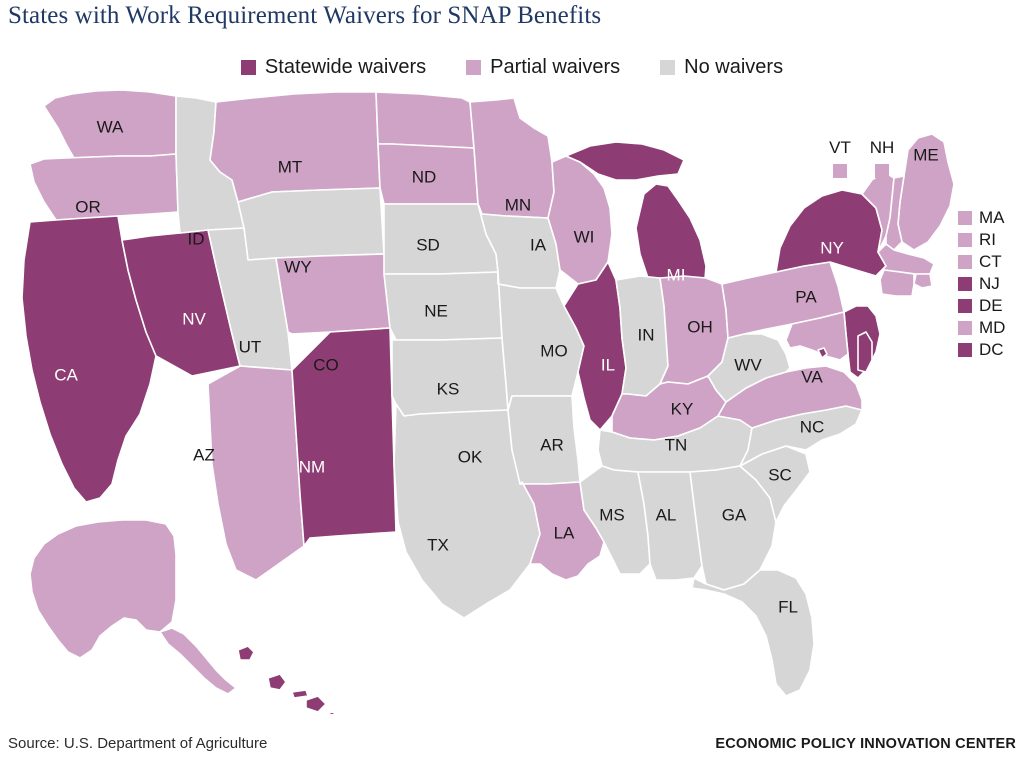 The height and width of the screenshot is (760, 1024). I want to click on state-NY, so click(831, 233).